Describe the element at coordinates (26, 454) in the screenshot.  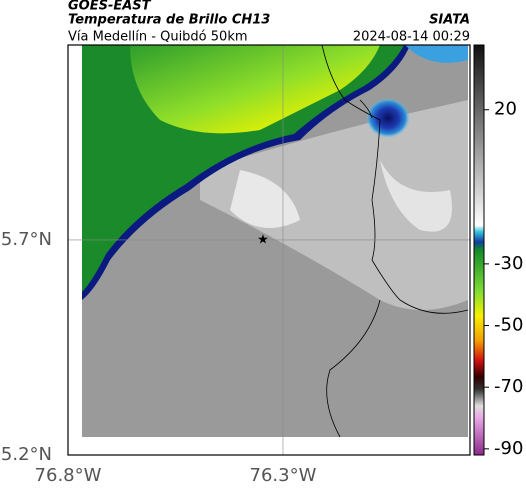
I see `y-tick-label: 5.2°N` at that location.